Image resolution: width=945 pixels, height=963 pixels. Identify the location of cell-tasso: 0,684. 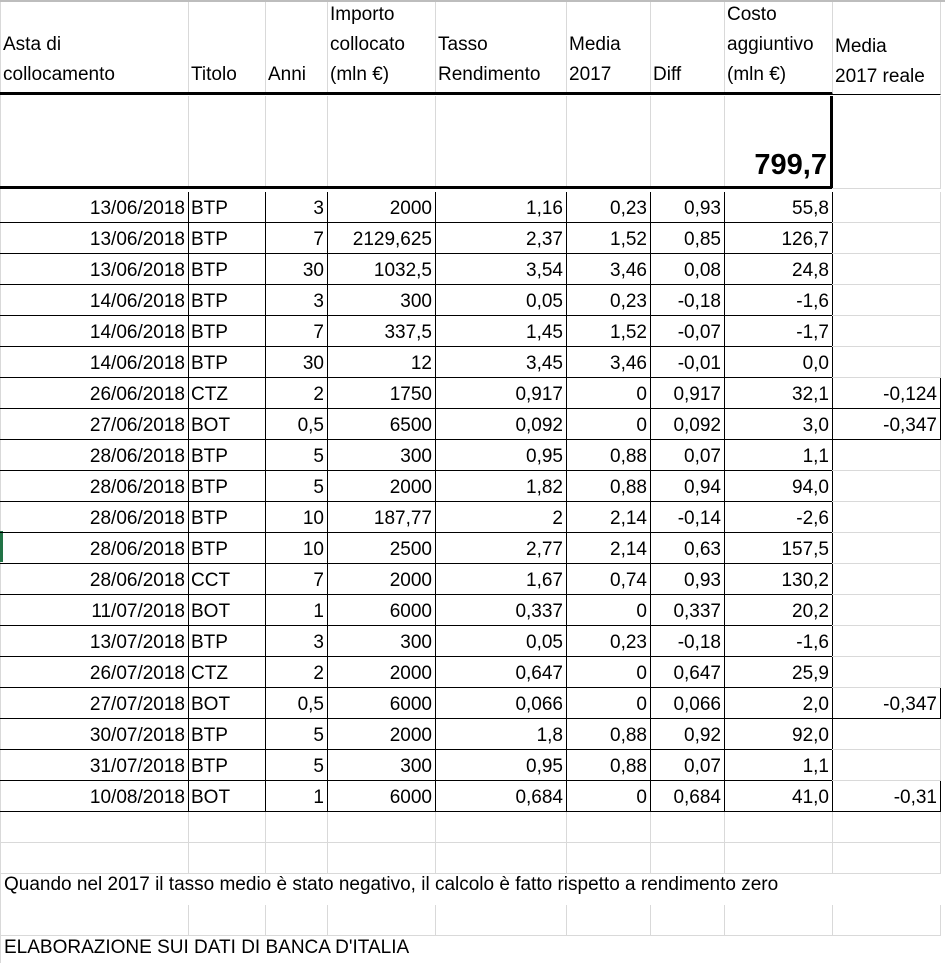
(501, 796).